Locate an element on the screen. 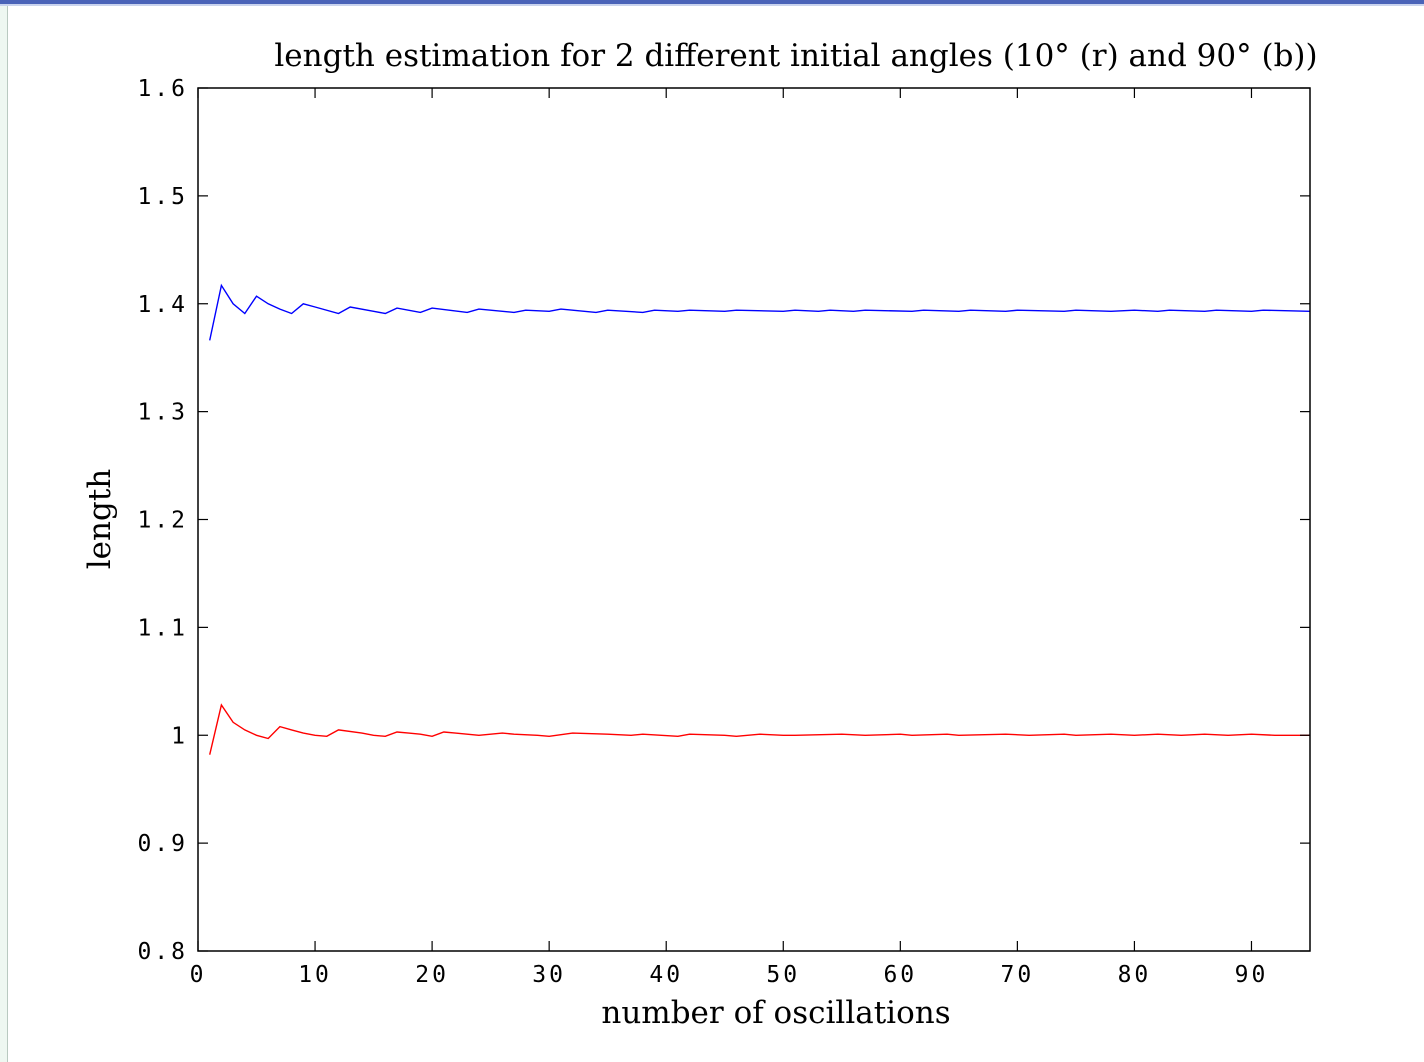 Image resolution: width=1424 pixels, height=1062 pixels. window-top-border is located at coordinates (712, 2).